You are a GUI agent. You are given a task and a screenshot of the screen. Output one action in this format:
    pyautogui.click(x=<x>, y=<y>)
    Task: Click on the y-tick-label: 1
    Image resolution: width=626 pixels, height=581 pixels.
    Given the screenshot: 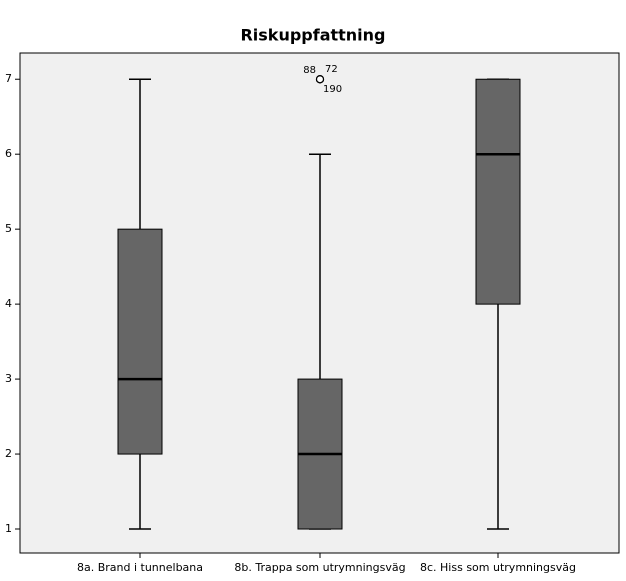 What is the action you would take?
    pyautogui.click(x=8, y=528)
    